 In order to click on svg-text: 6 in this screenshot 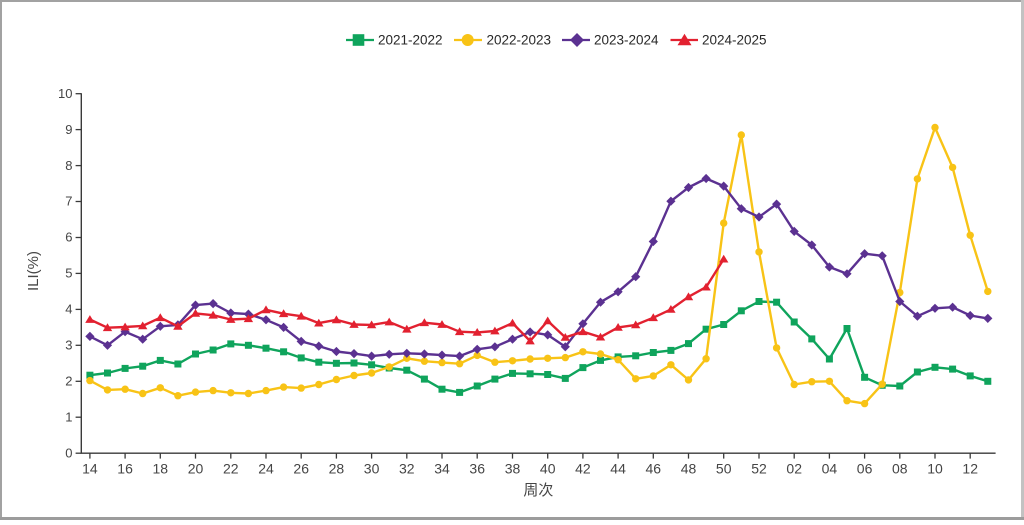, I will do `click(68, 237)`.